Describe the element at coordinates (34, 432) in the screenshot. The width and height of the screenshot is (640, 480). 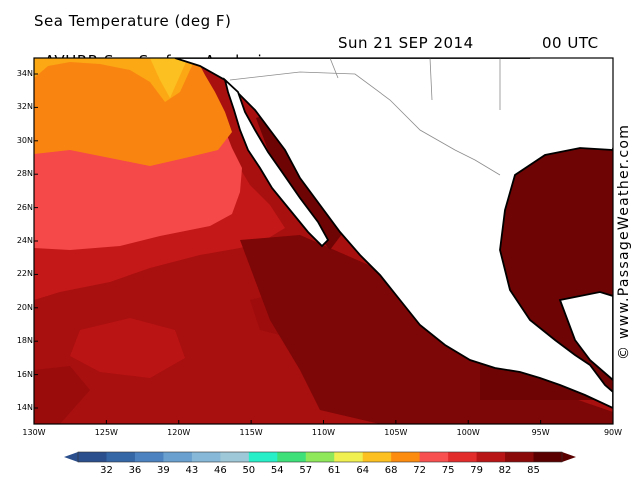
I see `lon-label: 130W` at that location.